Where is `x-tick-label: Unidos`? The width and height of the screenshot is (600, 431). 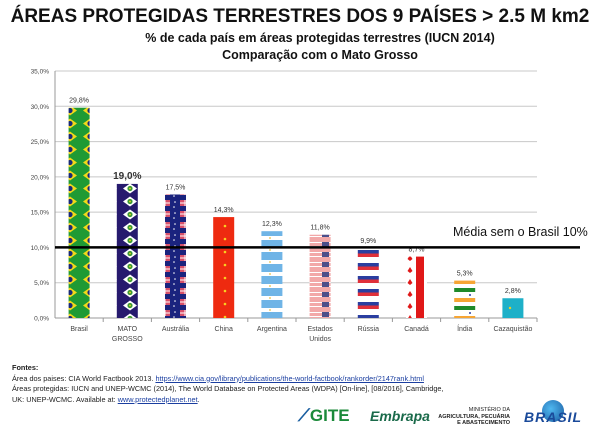
x-tick-label: Unidos is located at coordinates (320, 339).